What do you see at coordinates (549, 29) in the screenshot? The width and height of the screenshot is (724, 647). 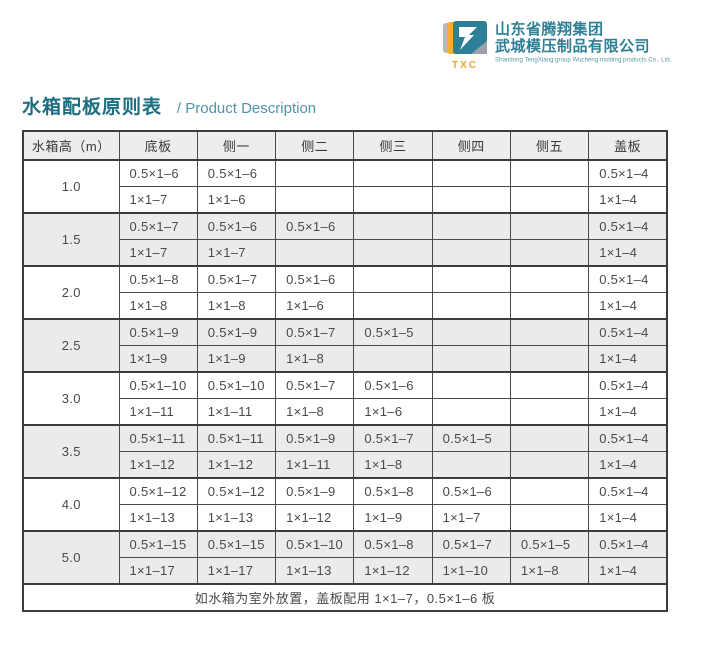 I see `company-name-cn-line1: 山东省腾翔集团` at bounding box center [549, 29].